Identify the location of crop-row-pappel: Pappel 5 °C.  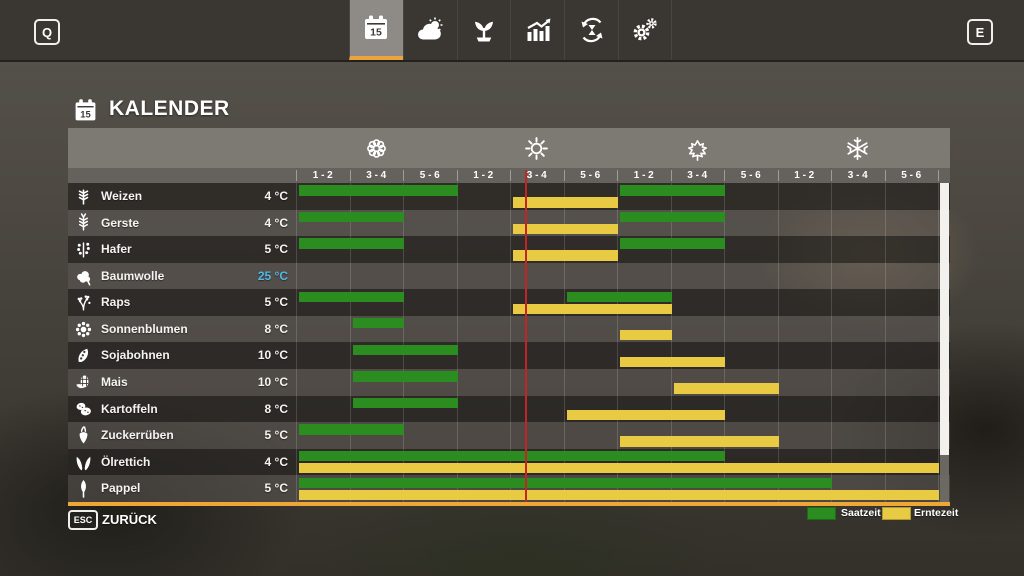
(509, 488).